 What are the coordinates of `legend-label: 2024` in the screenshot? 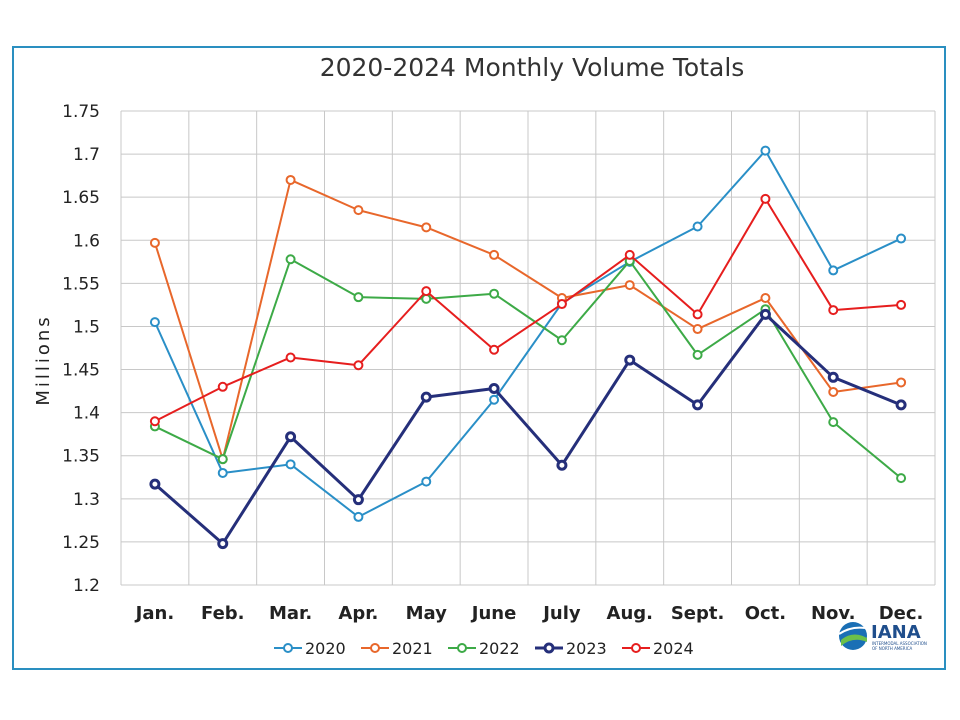 It's located at (673, 648).